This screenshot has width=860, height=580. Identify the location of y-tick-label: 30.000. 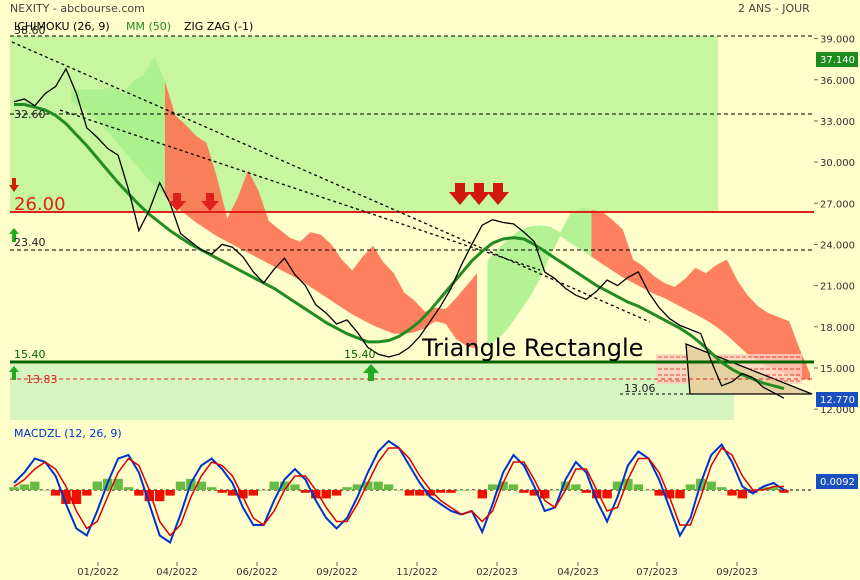
(837, 163).